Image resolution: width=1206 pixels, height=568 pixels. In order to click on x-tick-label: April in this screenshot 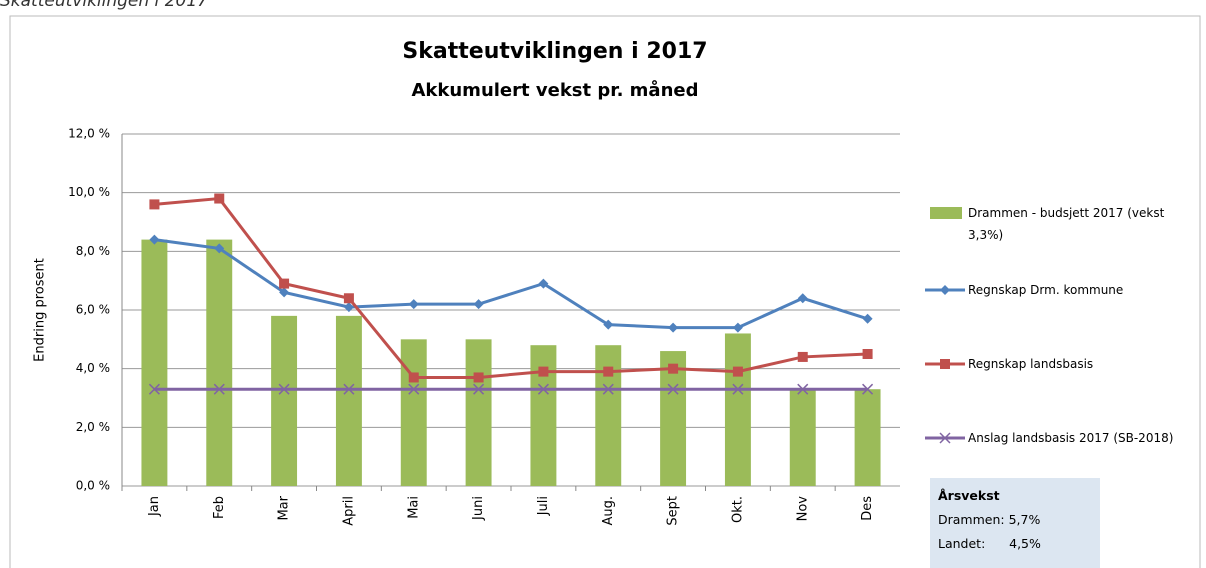, I will do `click(348, 511)`.